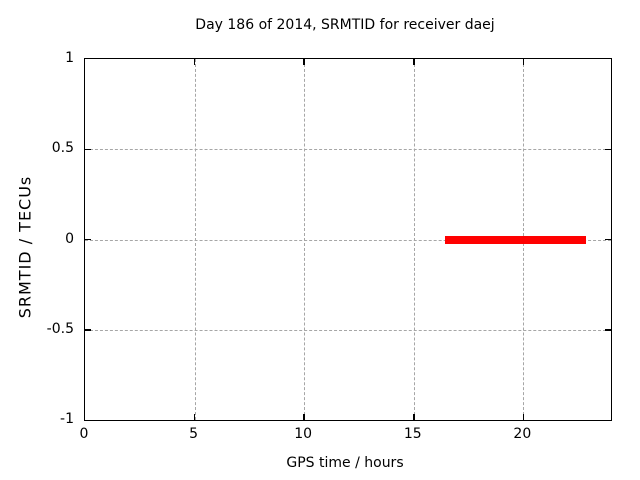 Image resolution: width=640 pixels, height=480 pixels. Describe the element at coordinates (69, 58) in the screenshot. I see `y-tick-label: 1` at that location.